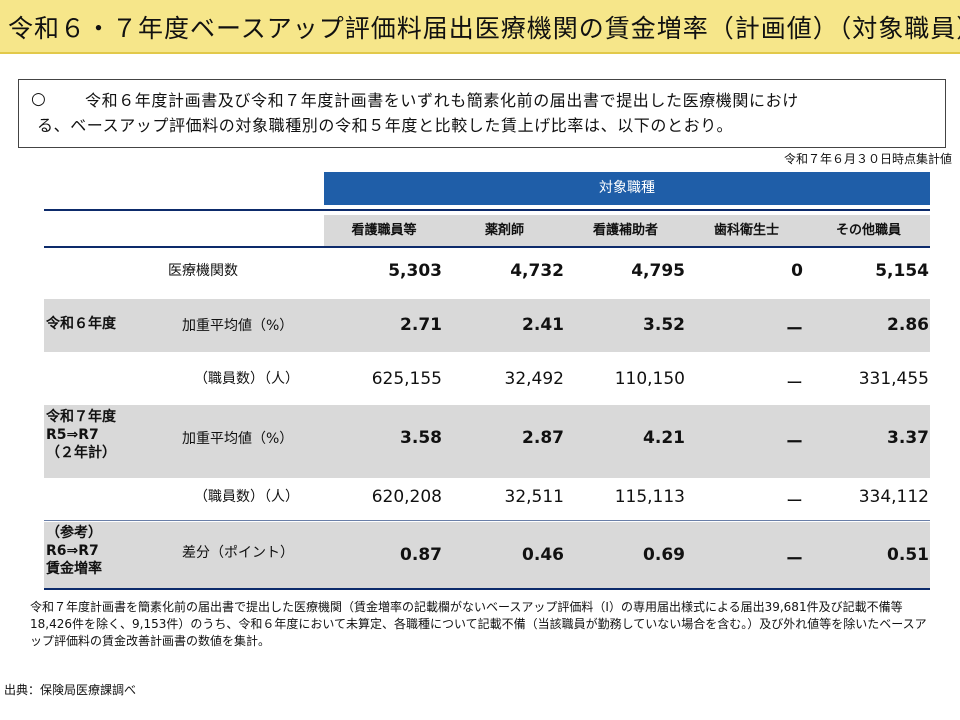 The height and width of the screenshot is (720, 960). What do you see at coordinates (649, 379) in the screenshot?
I see `table-cell: 110,150` at bounding box center [649, 379].